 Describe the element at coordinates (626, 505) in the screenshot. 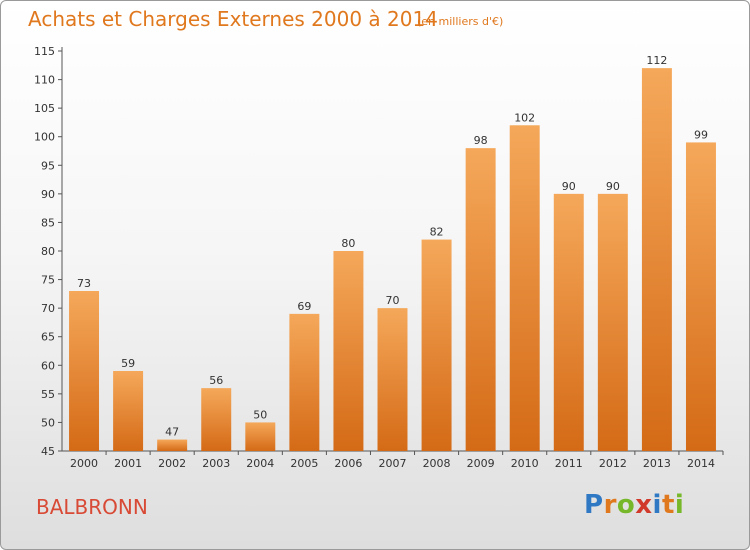

I see `logo-letter: o` at that location.